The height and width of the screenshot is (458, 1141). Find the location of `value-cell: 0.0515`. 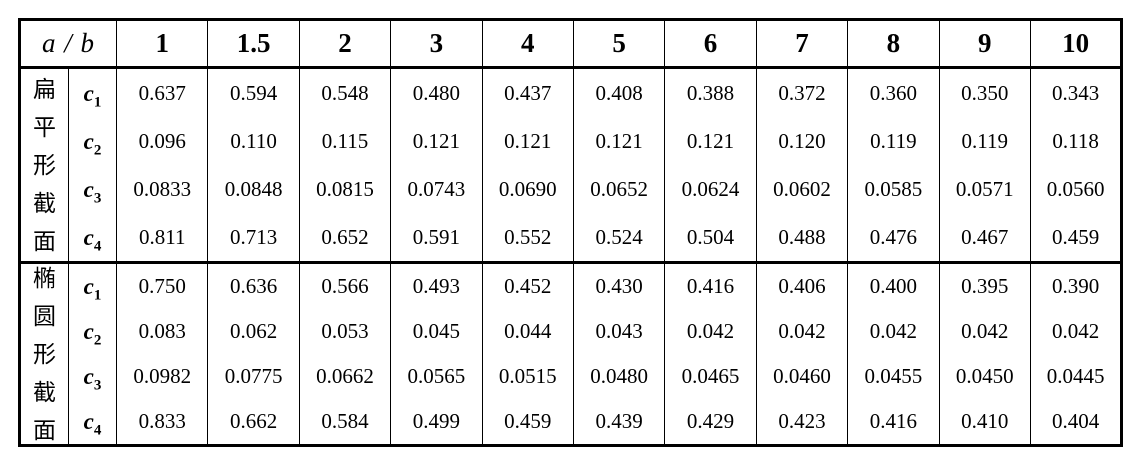

value-cell: 0.0515 is located at coordinates (527, 376).